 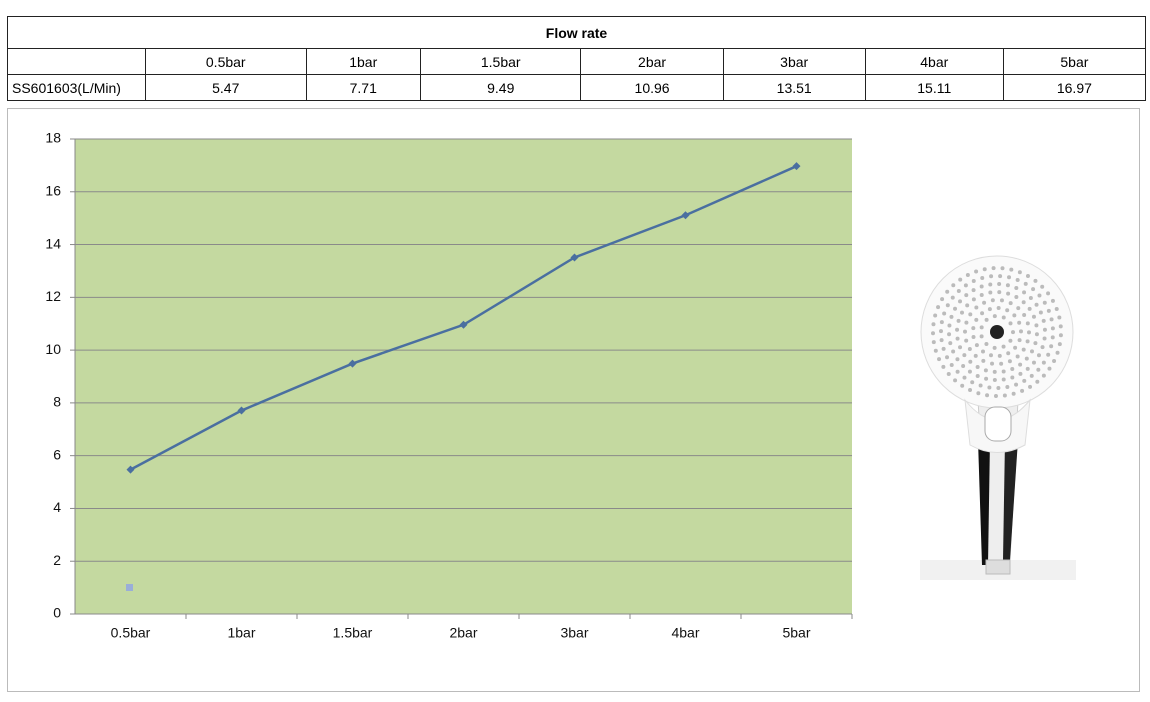 I want to click on table-cell: 7.71, so click(x=363, y=87).